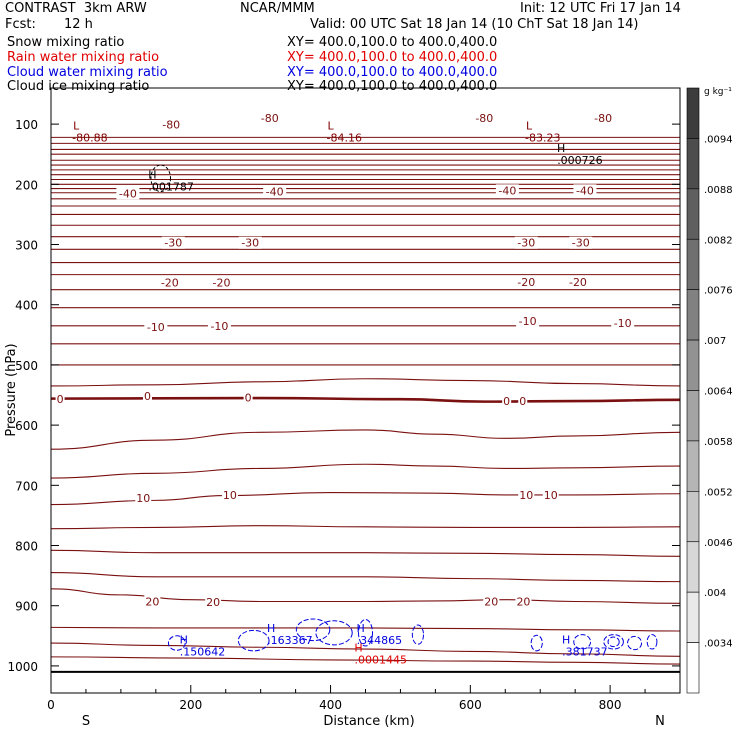 The image size is (740, 740). What do you see at coordinates (715, 593) in the screenshot?
I see `colorbar-label: .004` at bounding box center [715, 593].